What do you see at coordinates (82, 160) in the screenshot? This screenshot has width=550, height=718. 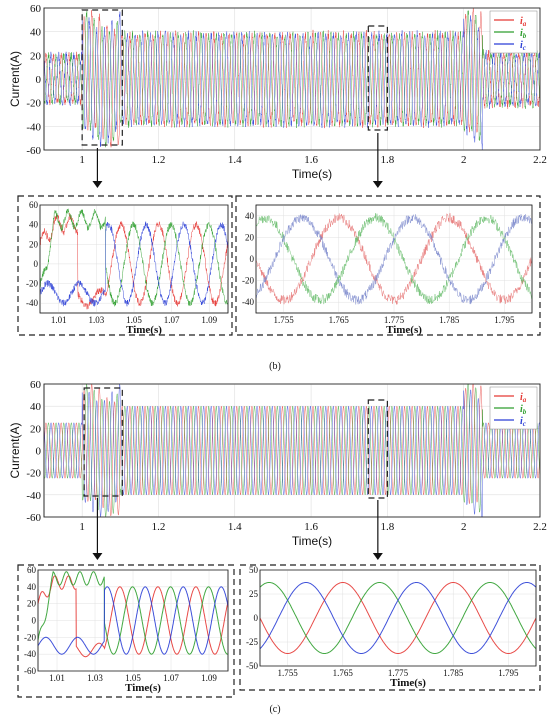 I see `x-tick-label: 1` at bounding box center [82, 160].